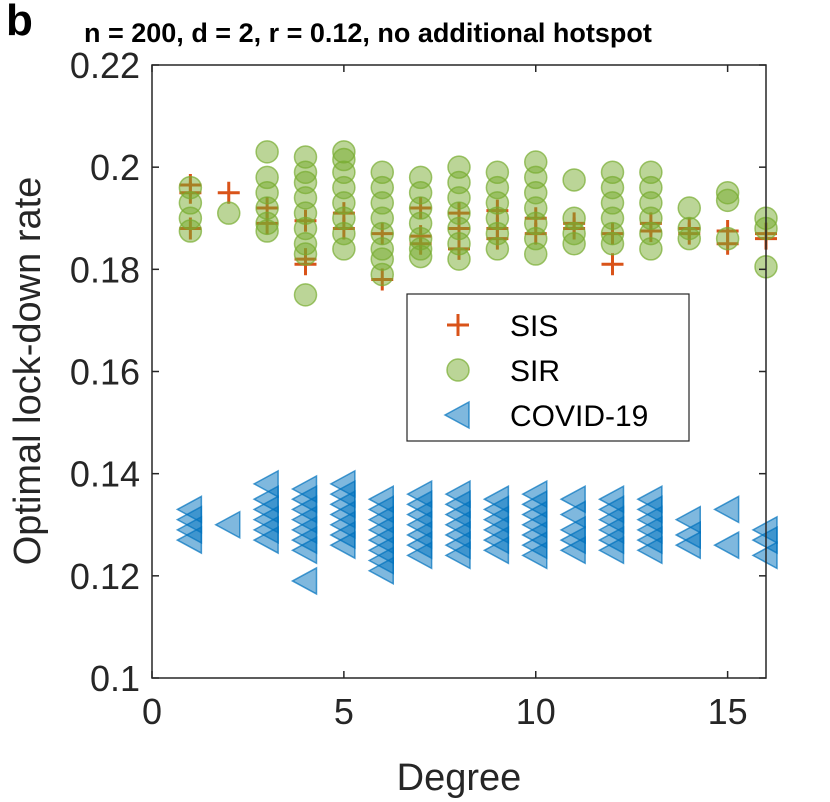 The height and width of the screenshot is (802, 830). I want to click on panel-label: b, so click(19, 22).